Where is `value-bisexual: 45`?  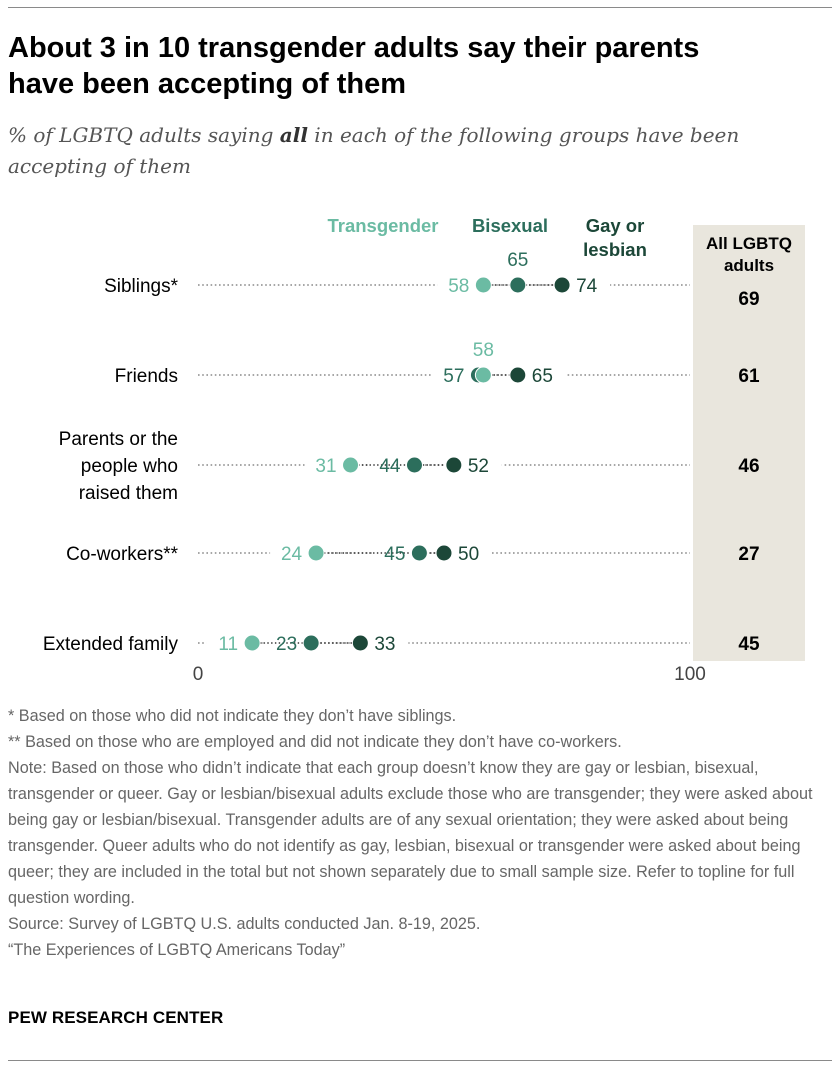 value-bisexual: 45 is located at coordinates (394, 554).